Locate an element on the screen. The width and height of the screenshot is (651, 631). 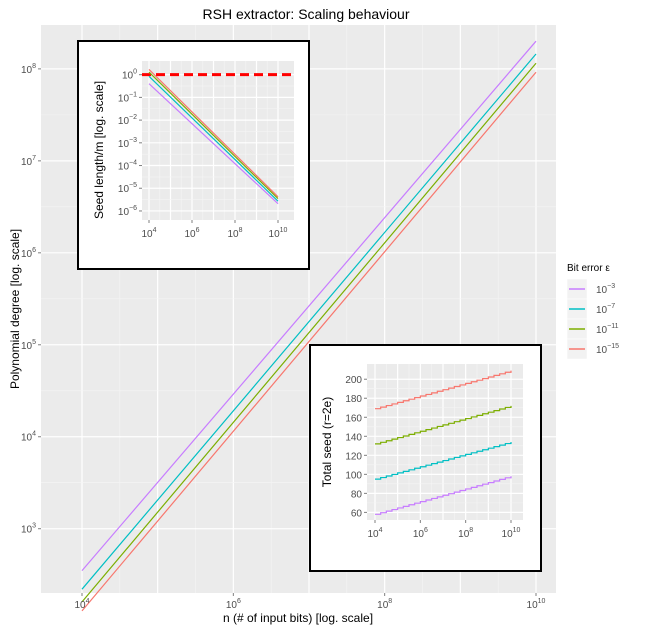
inset-total-seed-series is located at coordinates (443, 442).